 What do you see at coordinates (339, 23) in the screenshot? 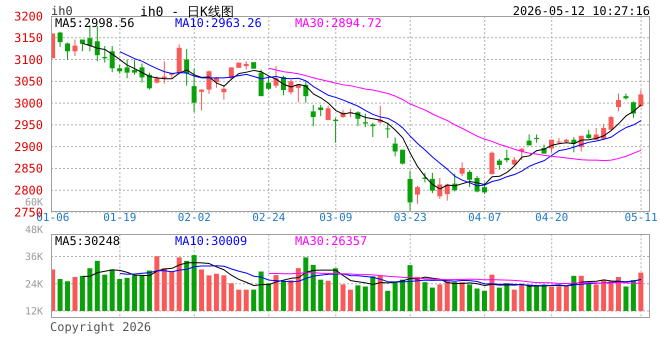
I see `text: MA30:2894.72` at bounding box center [339, 23].